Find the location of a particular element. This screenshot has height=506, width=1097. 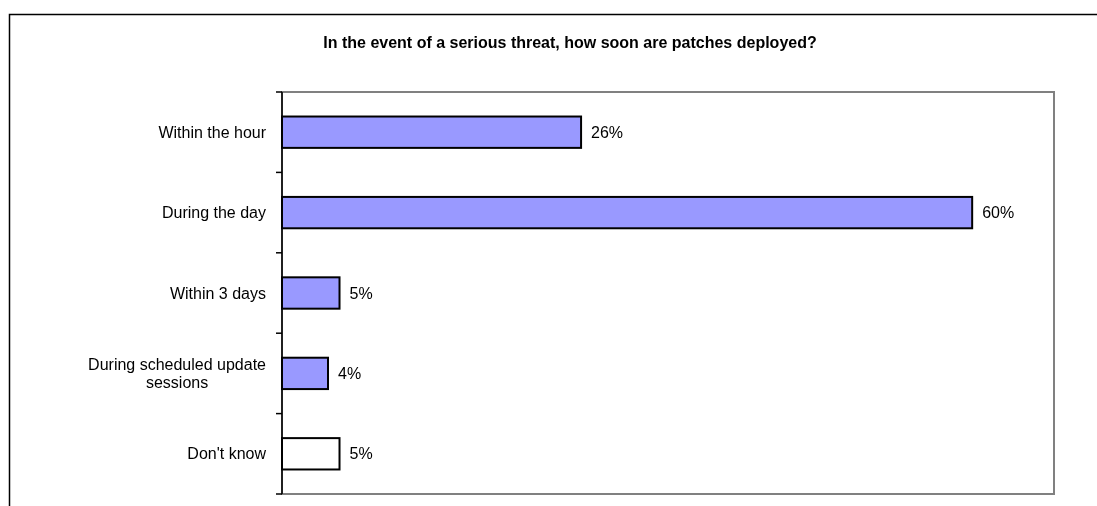

y-tick-label: Within 3 days is located at coordinates (217, 293).